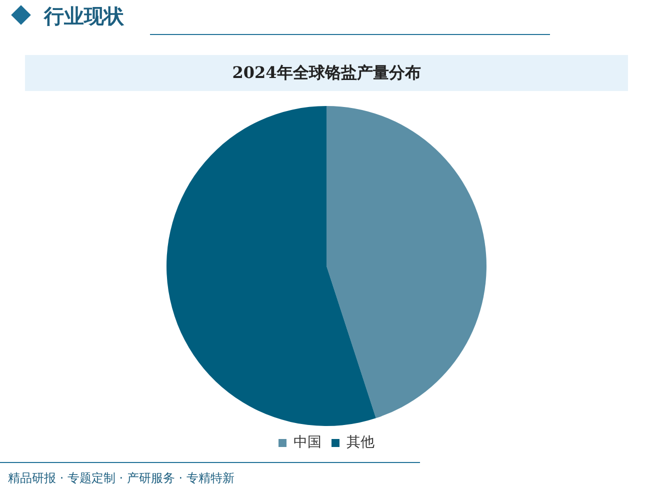 The height and width of the screenshot is (494, 653). What do you see at coordinates (84, 16) in the screenshot?
I see `text: 行业现状` at bounding box center [84, 16].